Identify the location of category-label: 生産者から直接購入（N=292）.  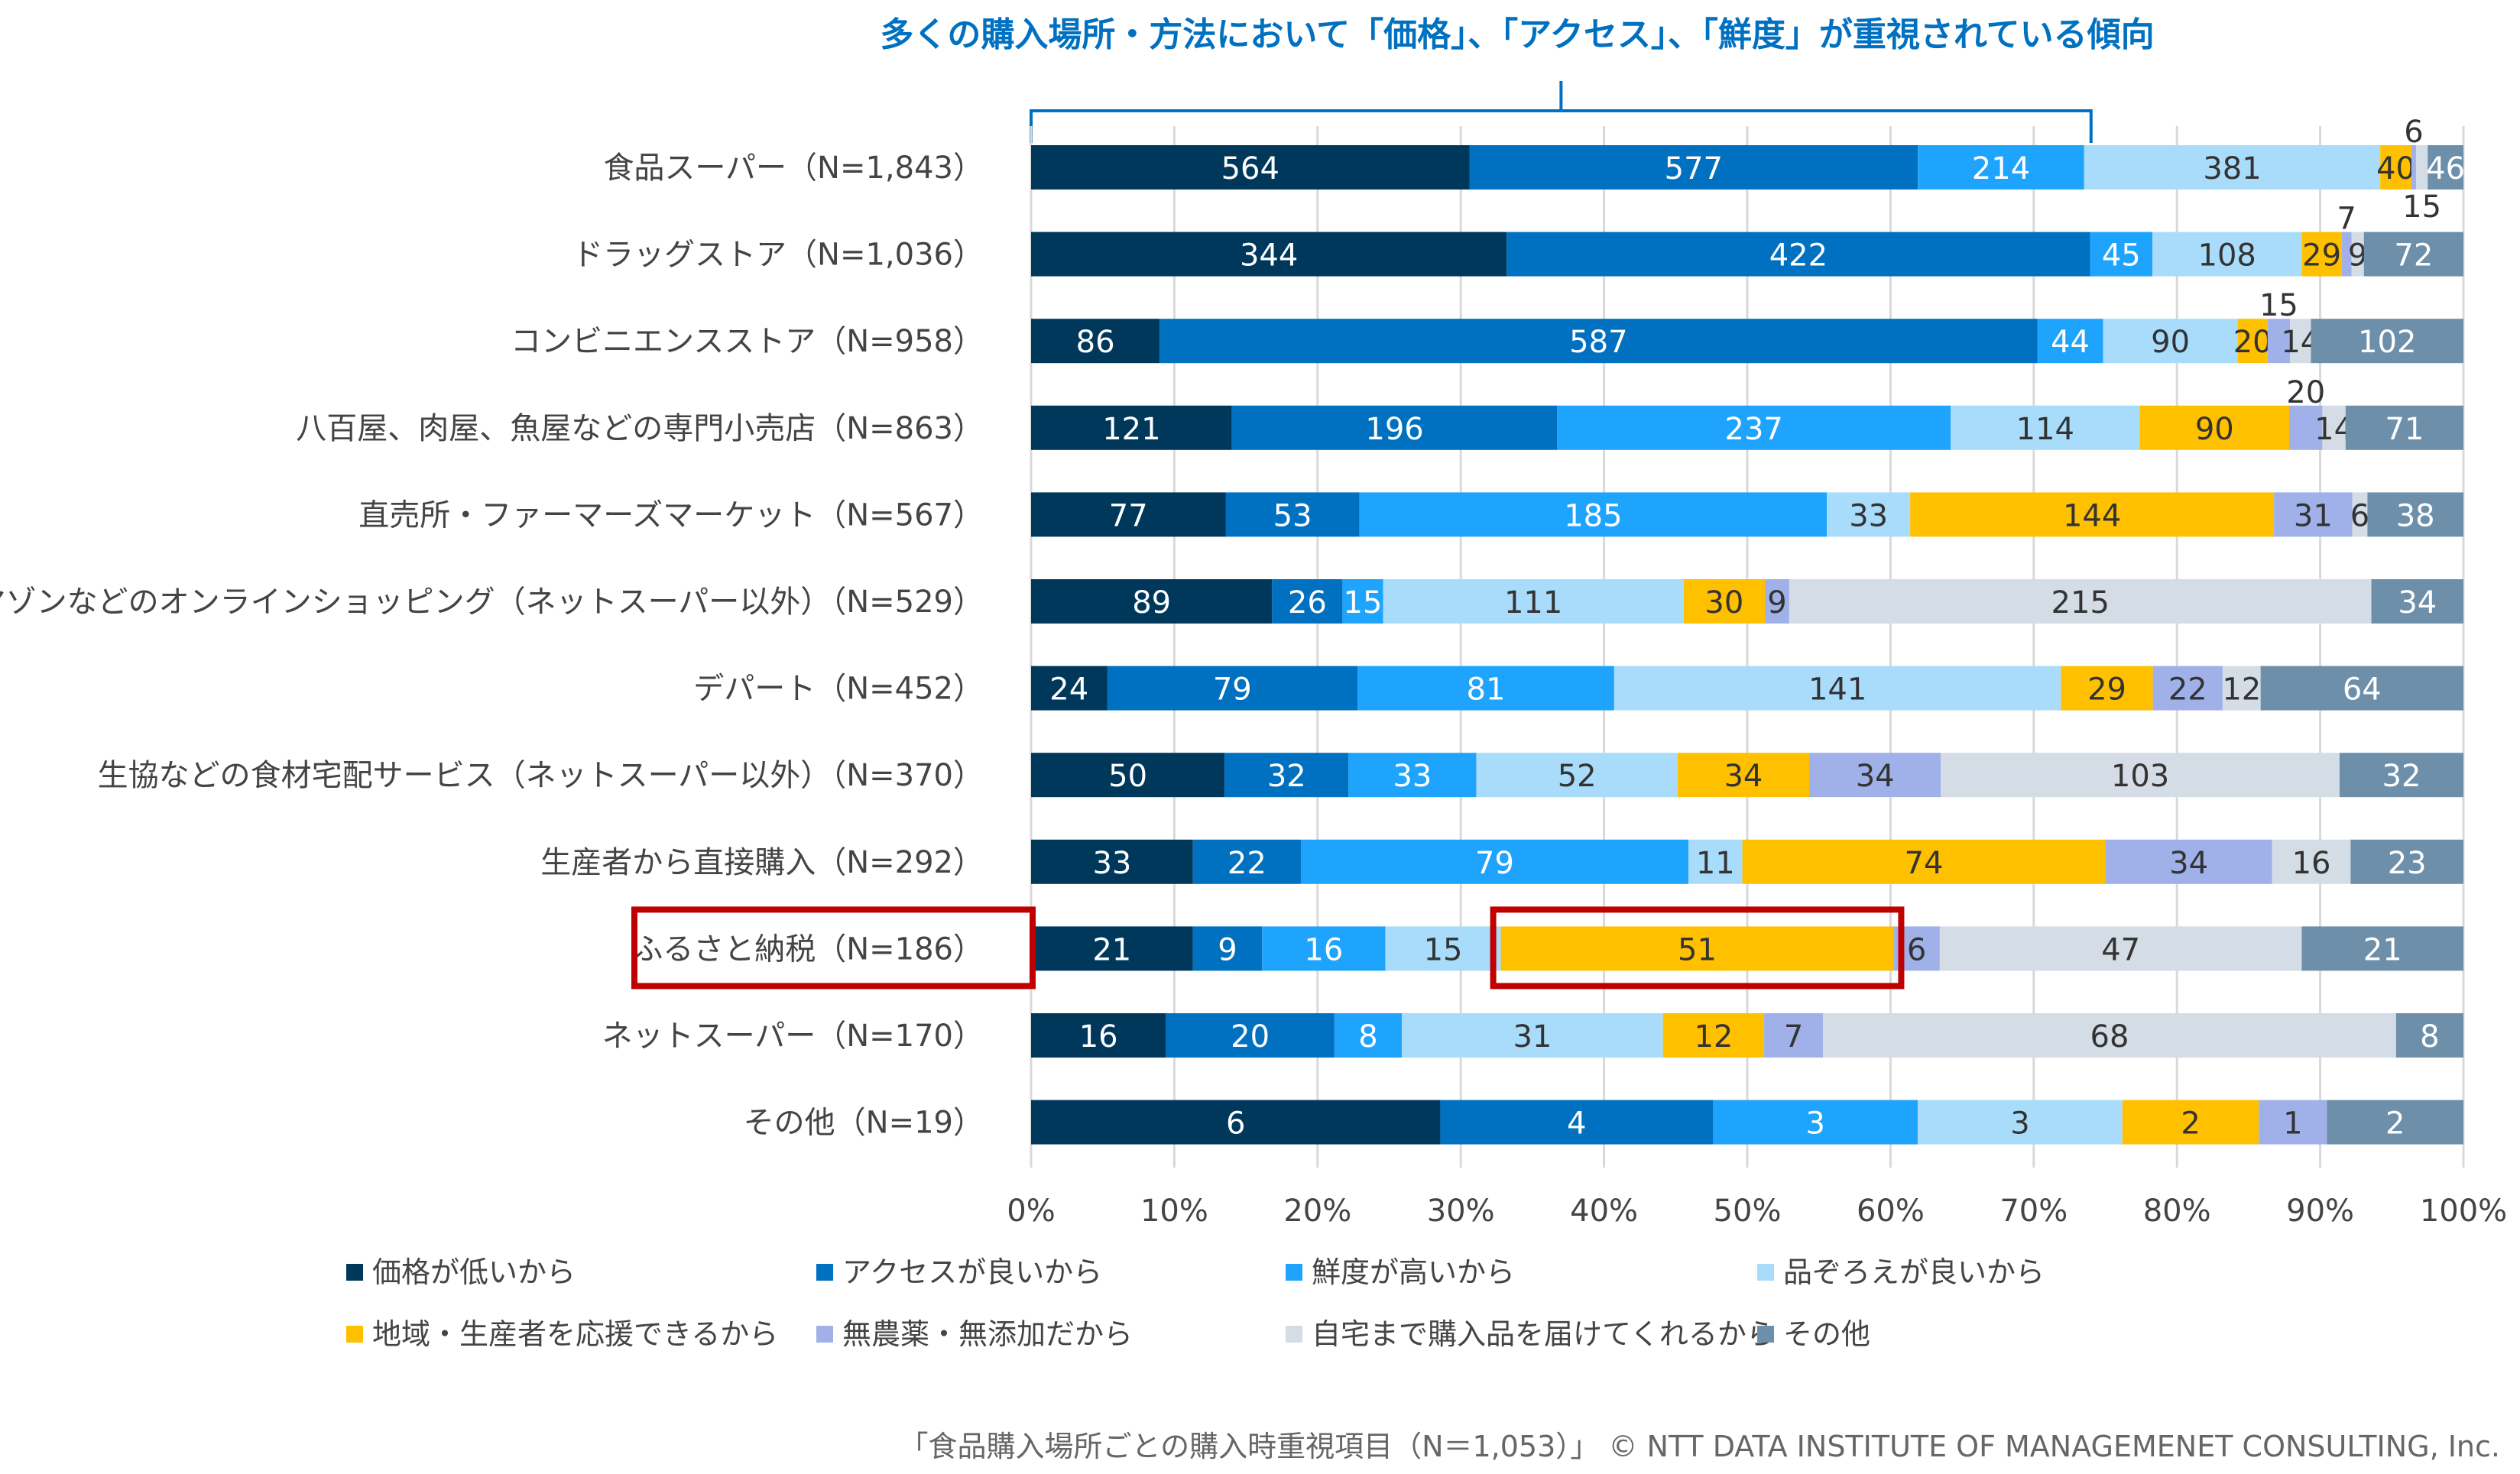
(762, 863).